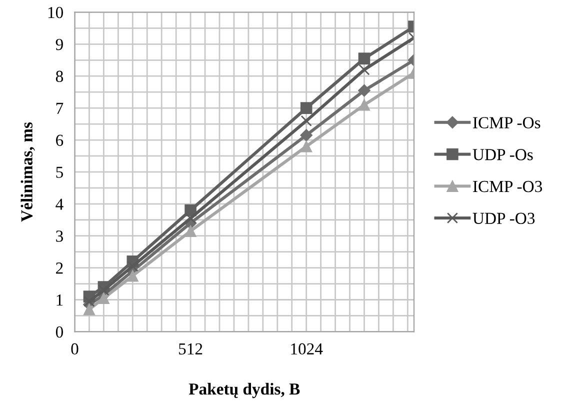 Image resolution: width=575 pixels, height=407 pixels. I want to click on y-tick-label: 8, so click(60, 76).